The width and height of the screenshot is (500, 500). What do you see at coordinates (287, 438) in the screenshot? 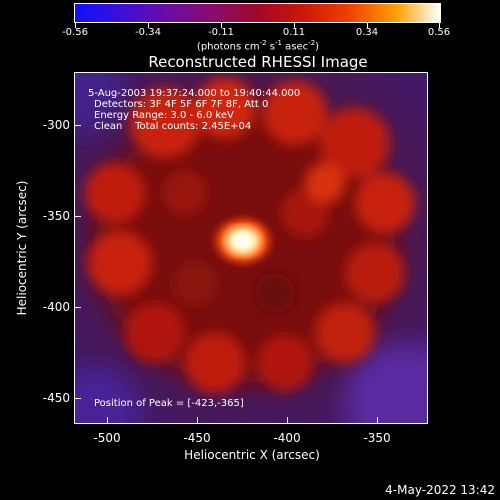
I see `x-tick-label: -400` at bounding box center [287, 438].